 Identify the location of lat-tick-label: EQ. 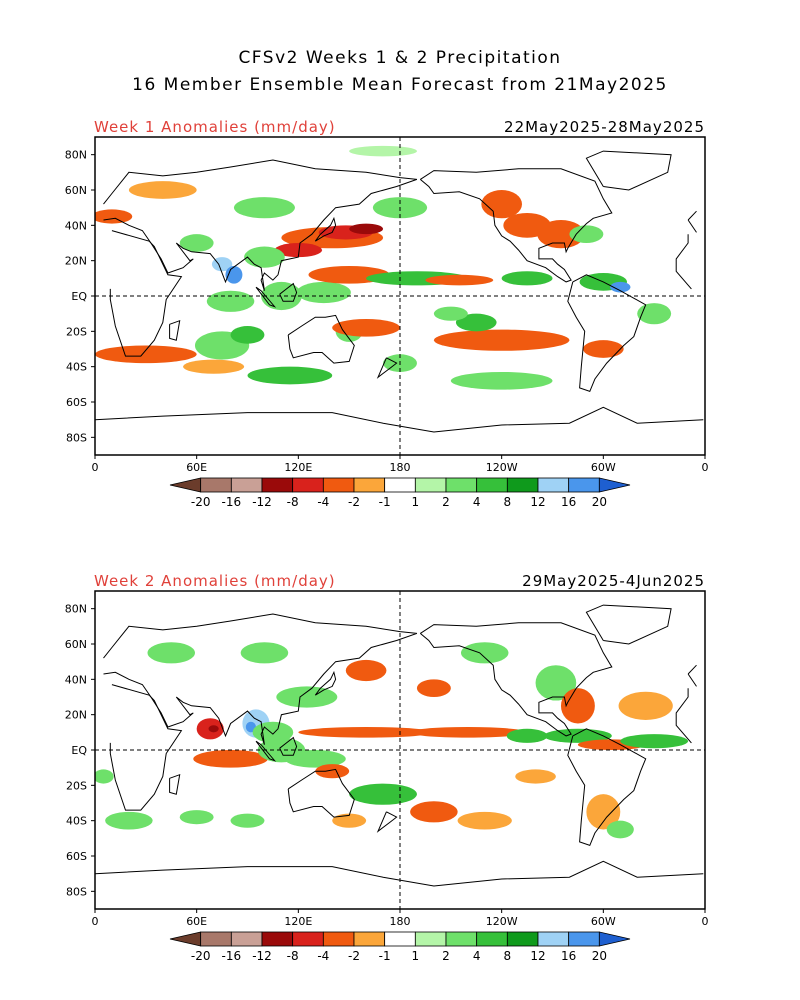
(79, 750).